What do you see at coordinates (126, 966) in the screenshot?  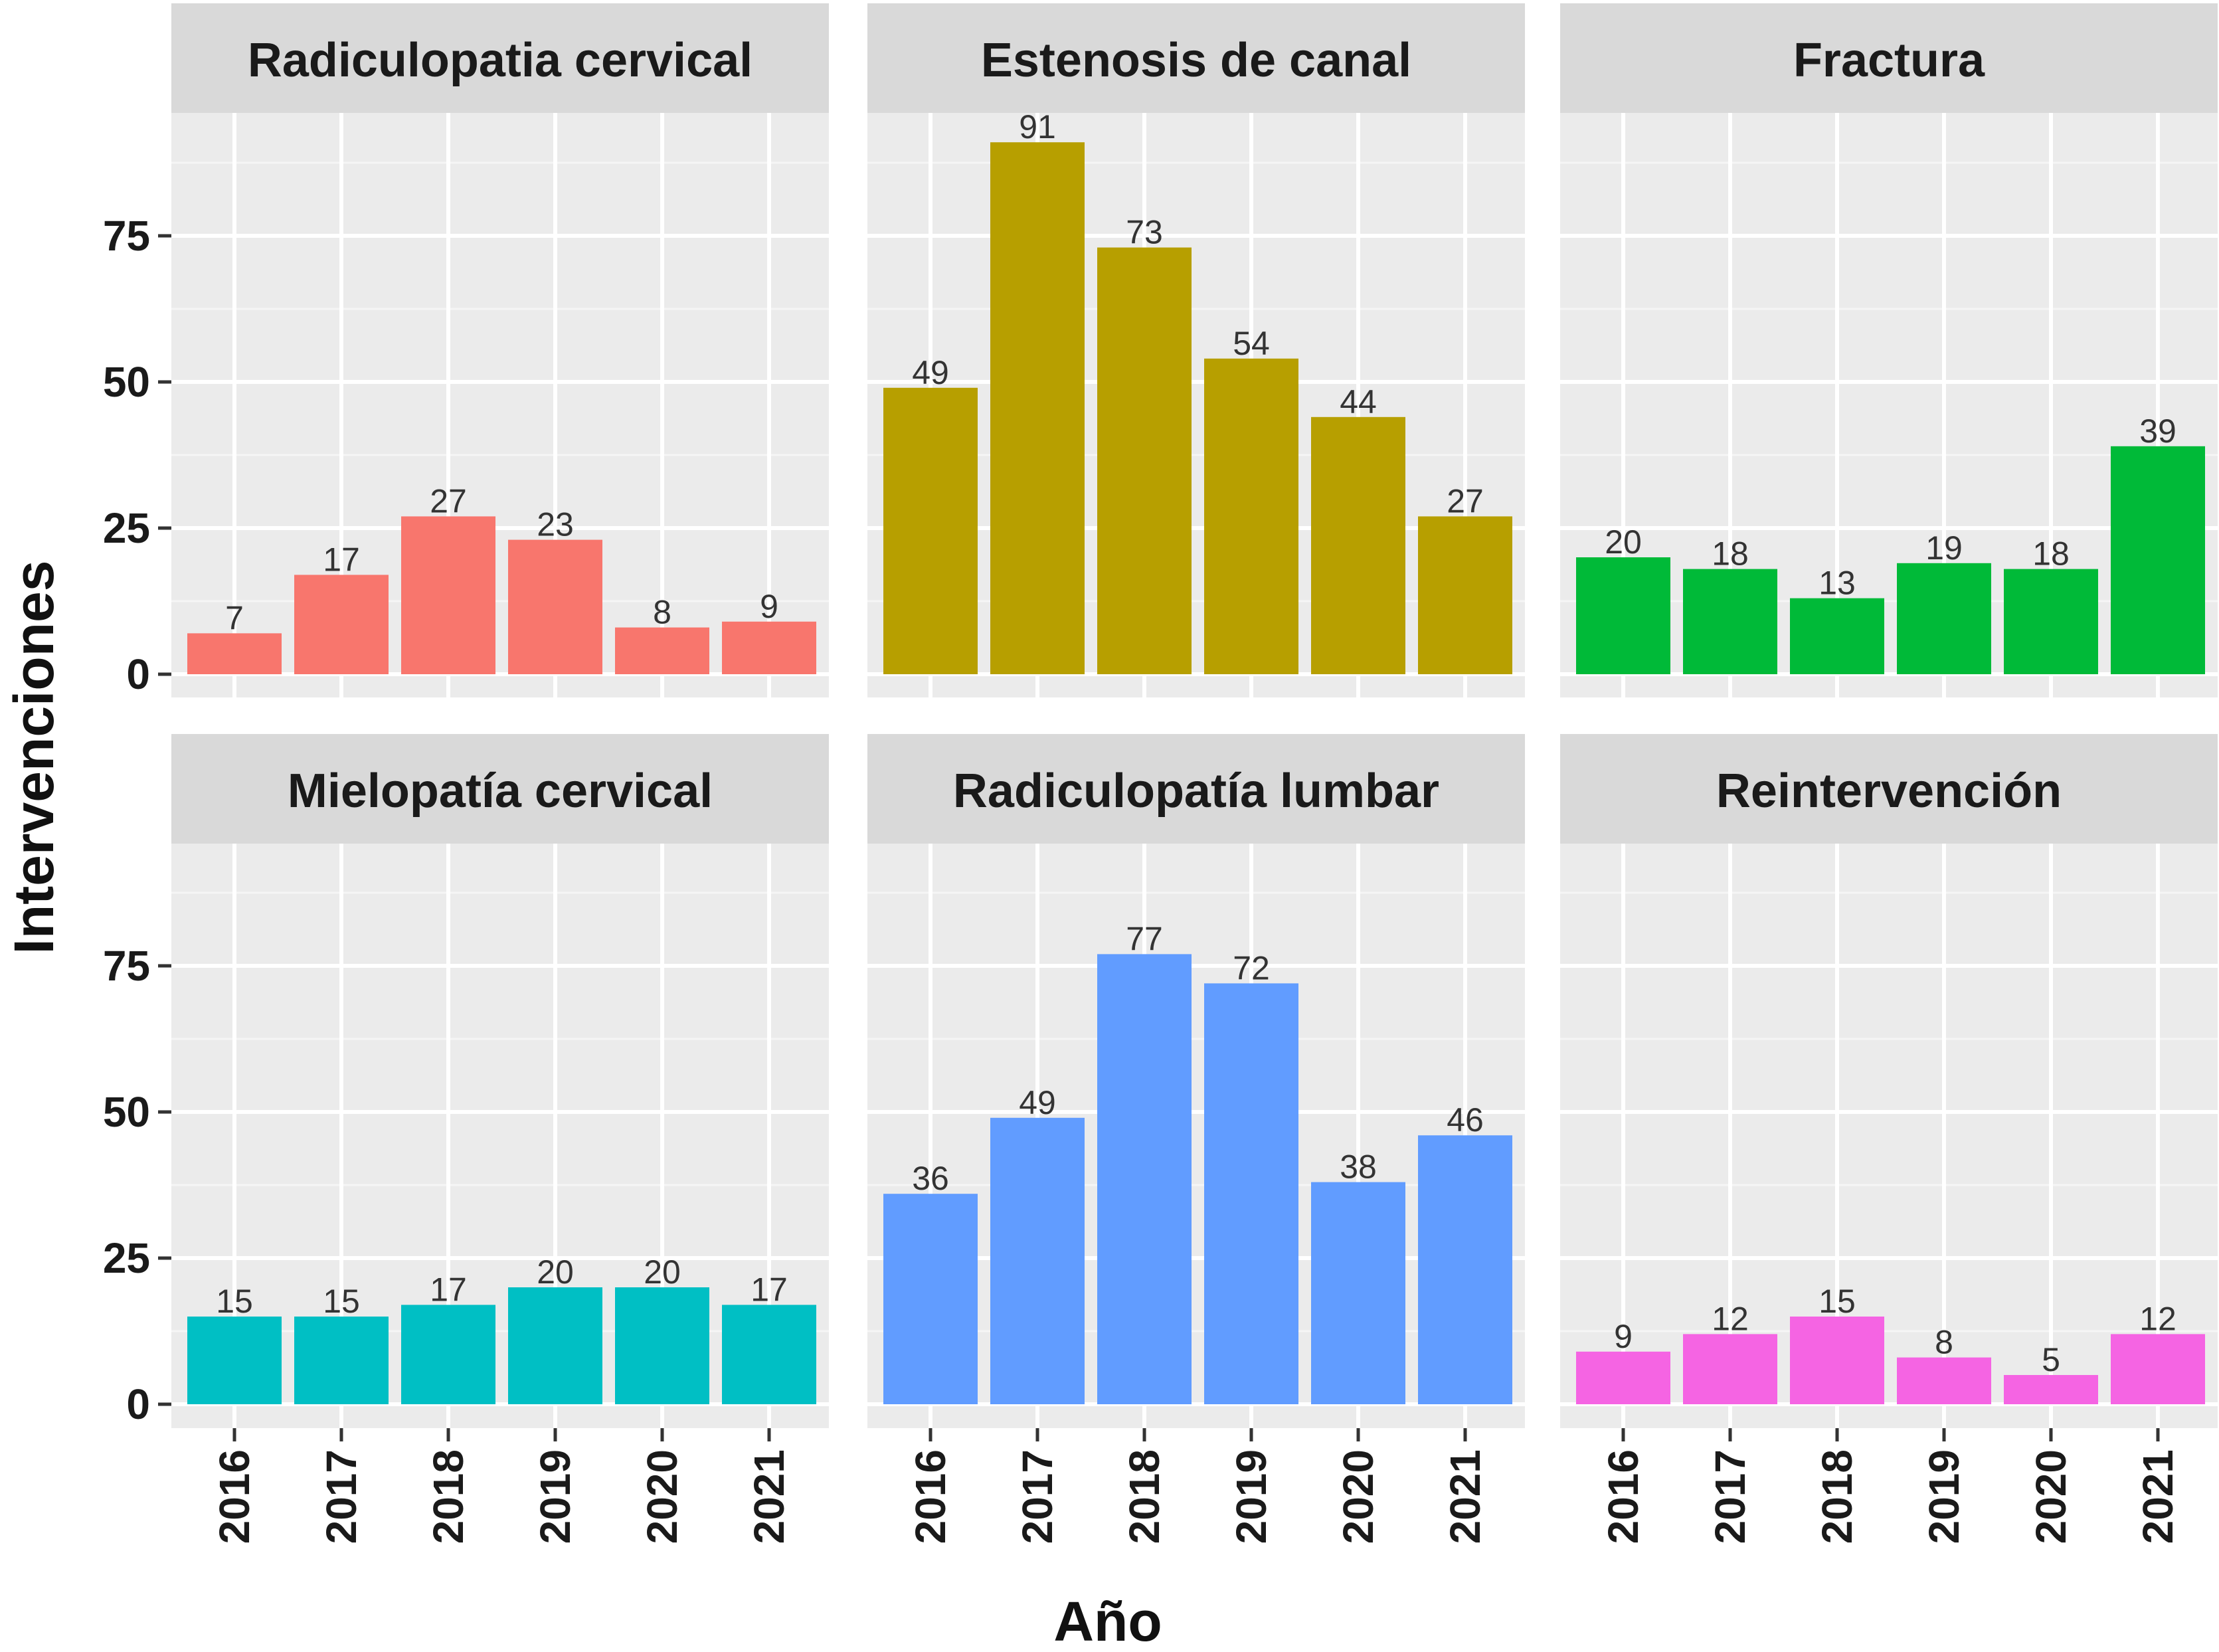 I see `y-tick-label-row2-75: 75` at bounding box center [126, 966].